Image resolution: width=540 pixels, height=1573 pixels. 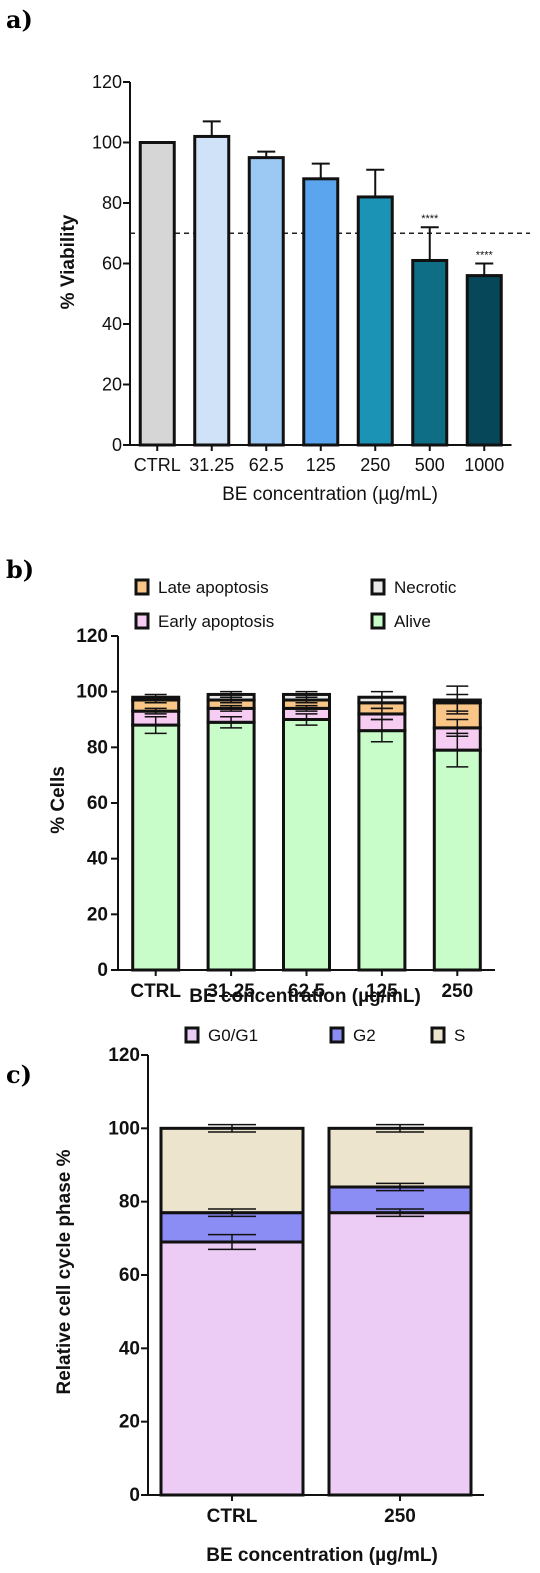 I want to click on cell-cycle-legend: G0/G1 G2 S, so click(x=324, y=1035).